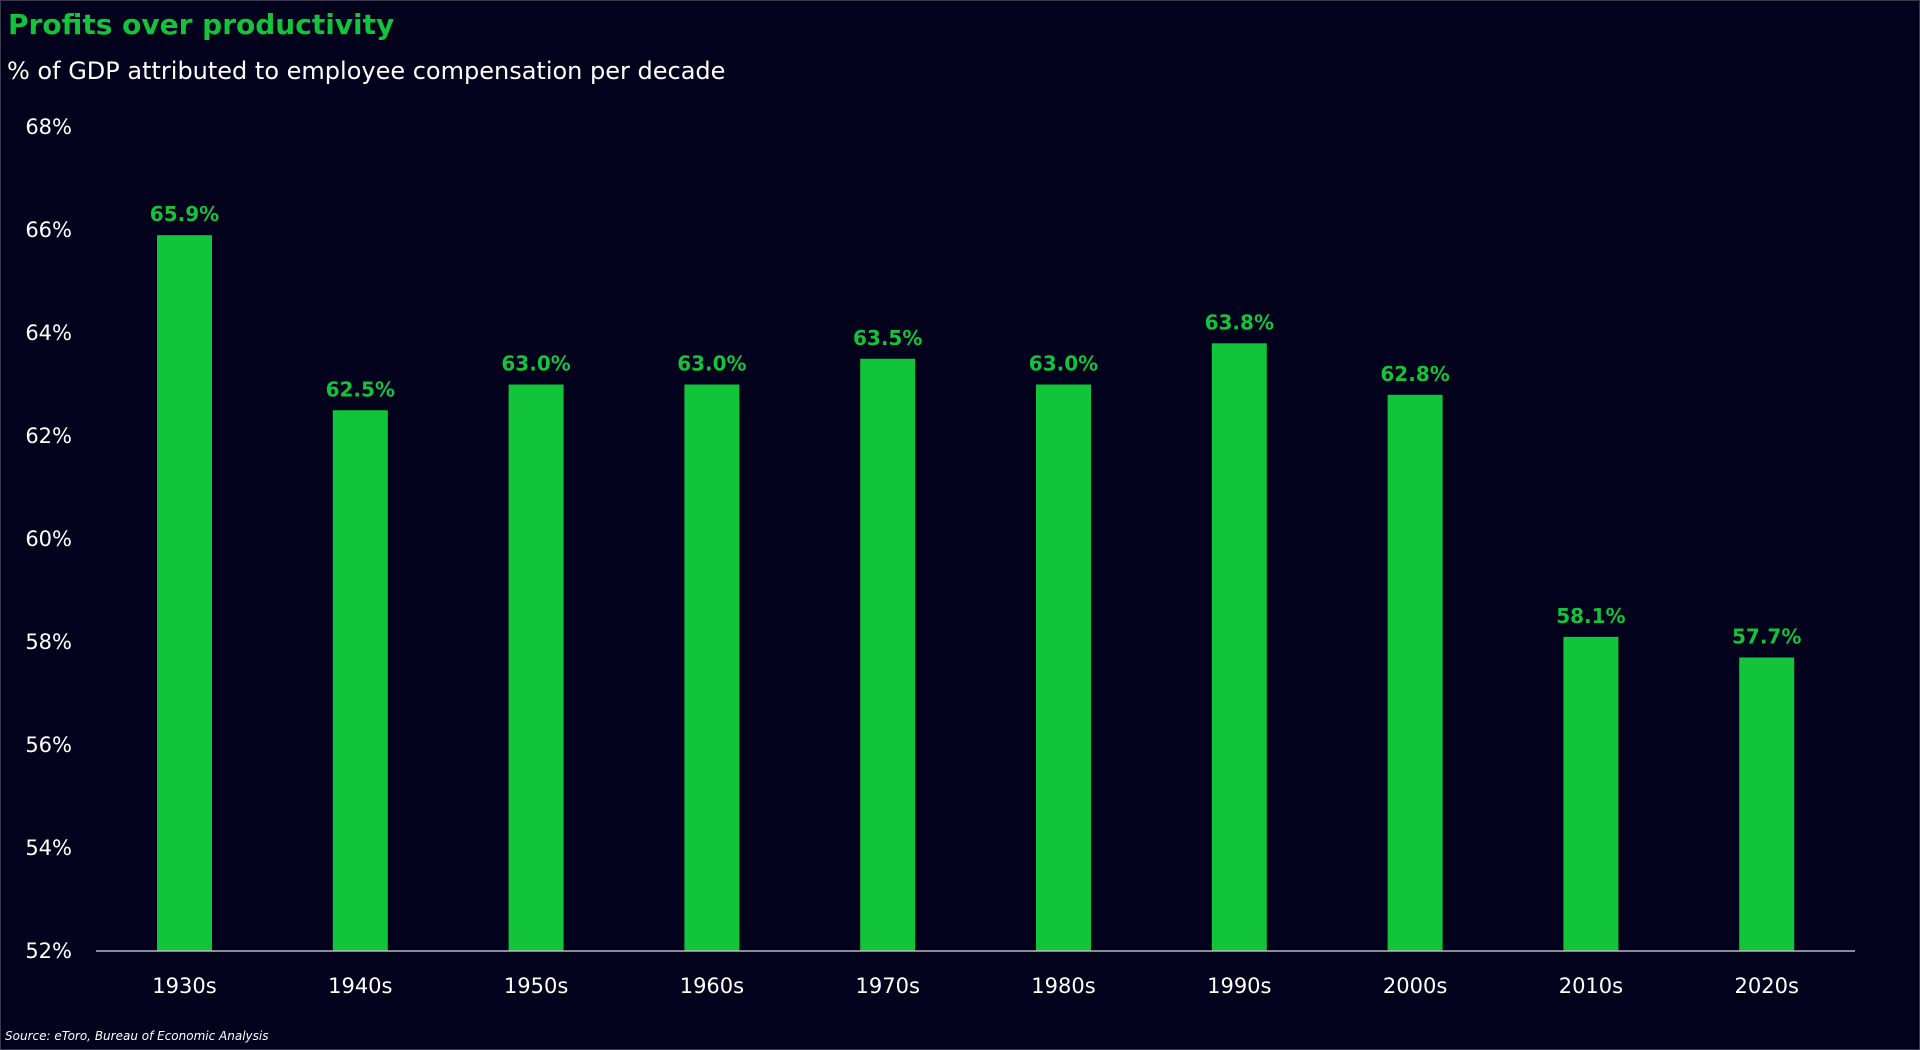  Describe the element at coordinates (888, 654) in the screenshot. I see `bar-1970s` at that location.